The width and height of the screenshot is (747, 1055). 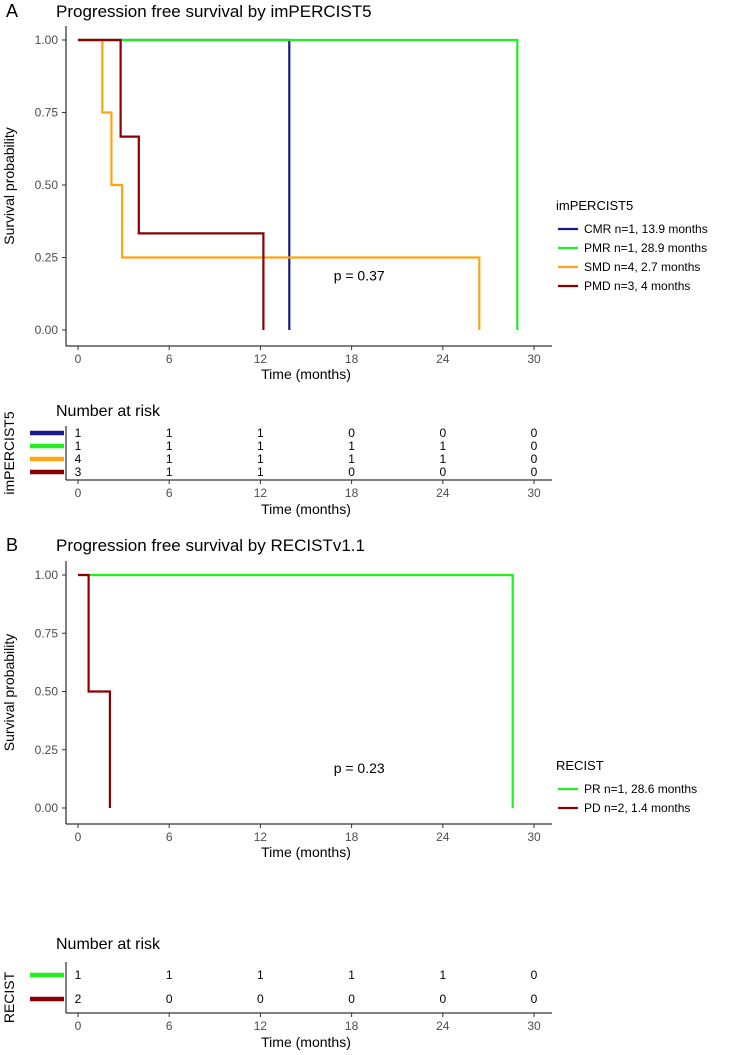 I want to click on chart-title: Progression free survival by imPERCIST5, so click(x=214, y=11).